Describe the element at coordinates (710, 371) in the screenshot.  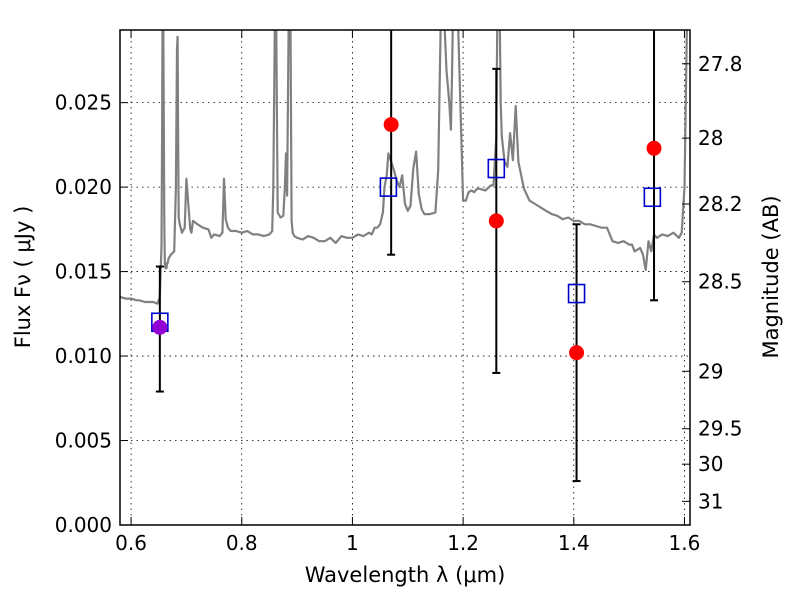
I see `y2-tick-label: 29` at that location.